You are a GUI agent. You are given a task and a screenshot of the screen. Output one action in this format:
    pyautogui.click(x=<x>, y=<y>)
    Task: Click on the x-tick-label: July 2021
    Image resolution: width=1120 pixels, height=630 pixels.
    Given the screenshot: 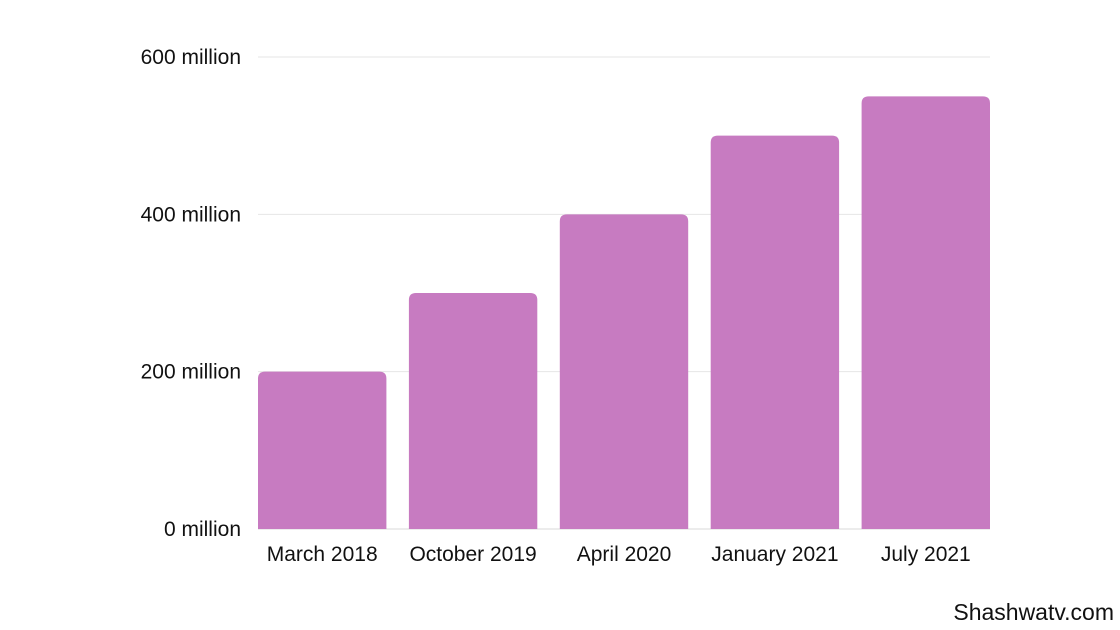 What is the action you would take?
    pyautogui.click(x=926, y=554)
    